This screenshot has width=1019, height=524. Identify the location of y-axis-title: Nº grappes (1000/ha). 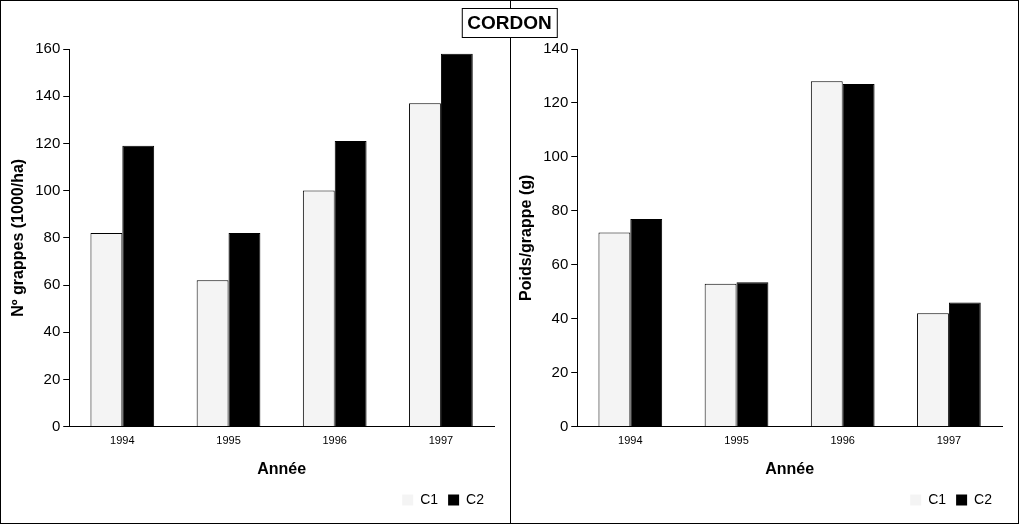
(18, 237).